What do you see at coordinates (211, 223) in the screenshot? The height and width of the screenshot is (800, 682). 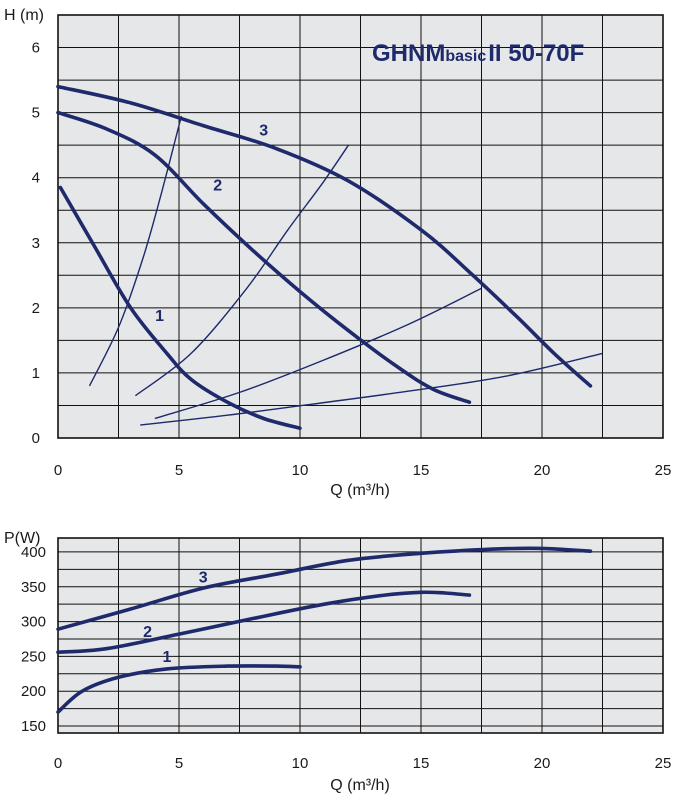 I see `head-chart-curve-labels: 1 2 3` at bounding box center [211, 223].